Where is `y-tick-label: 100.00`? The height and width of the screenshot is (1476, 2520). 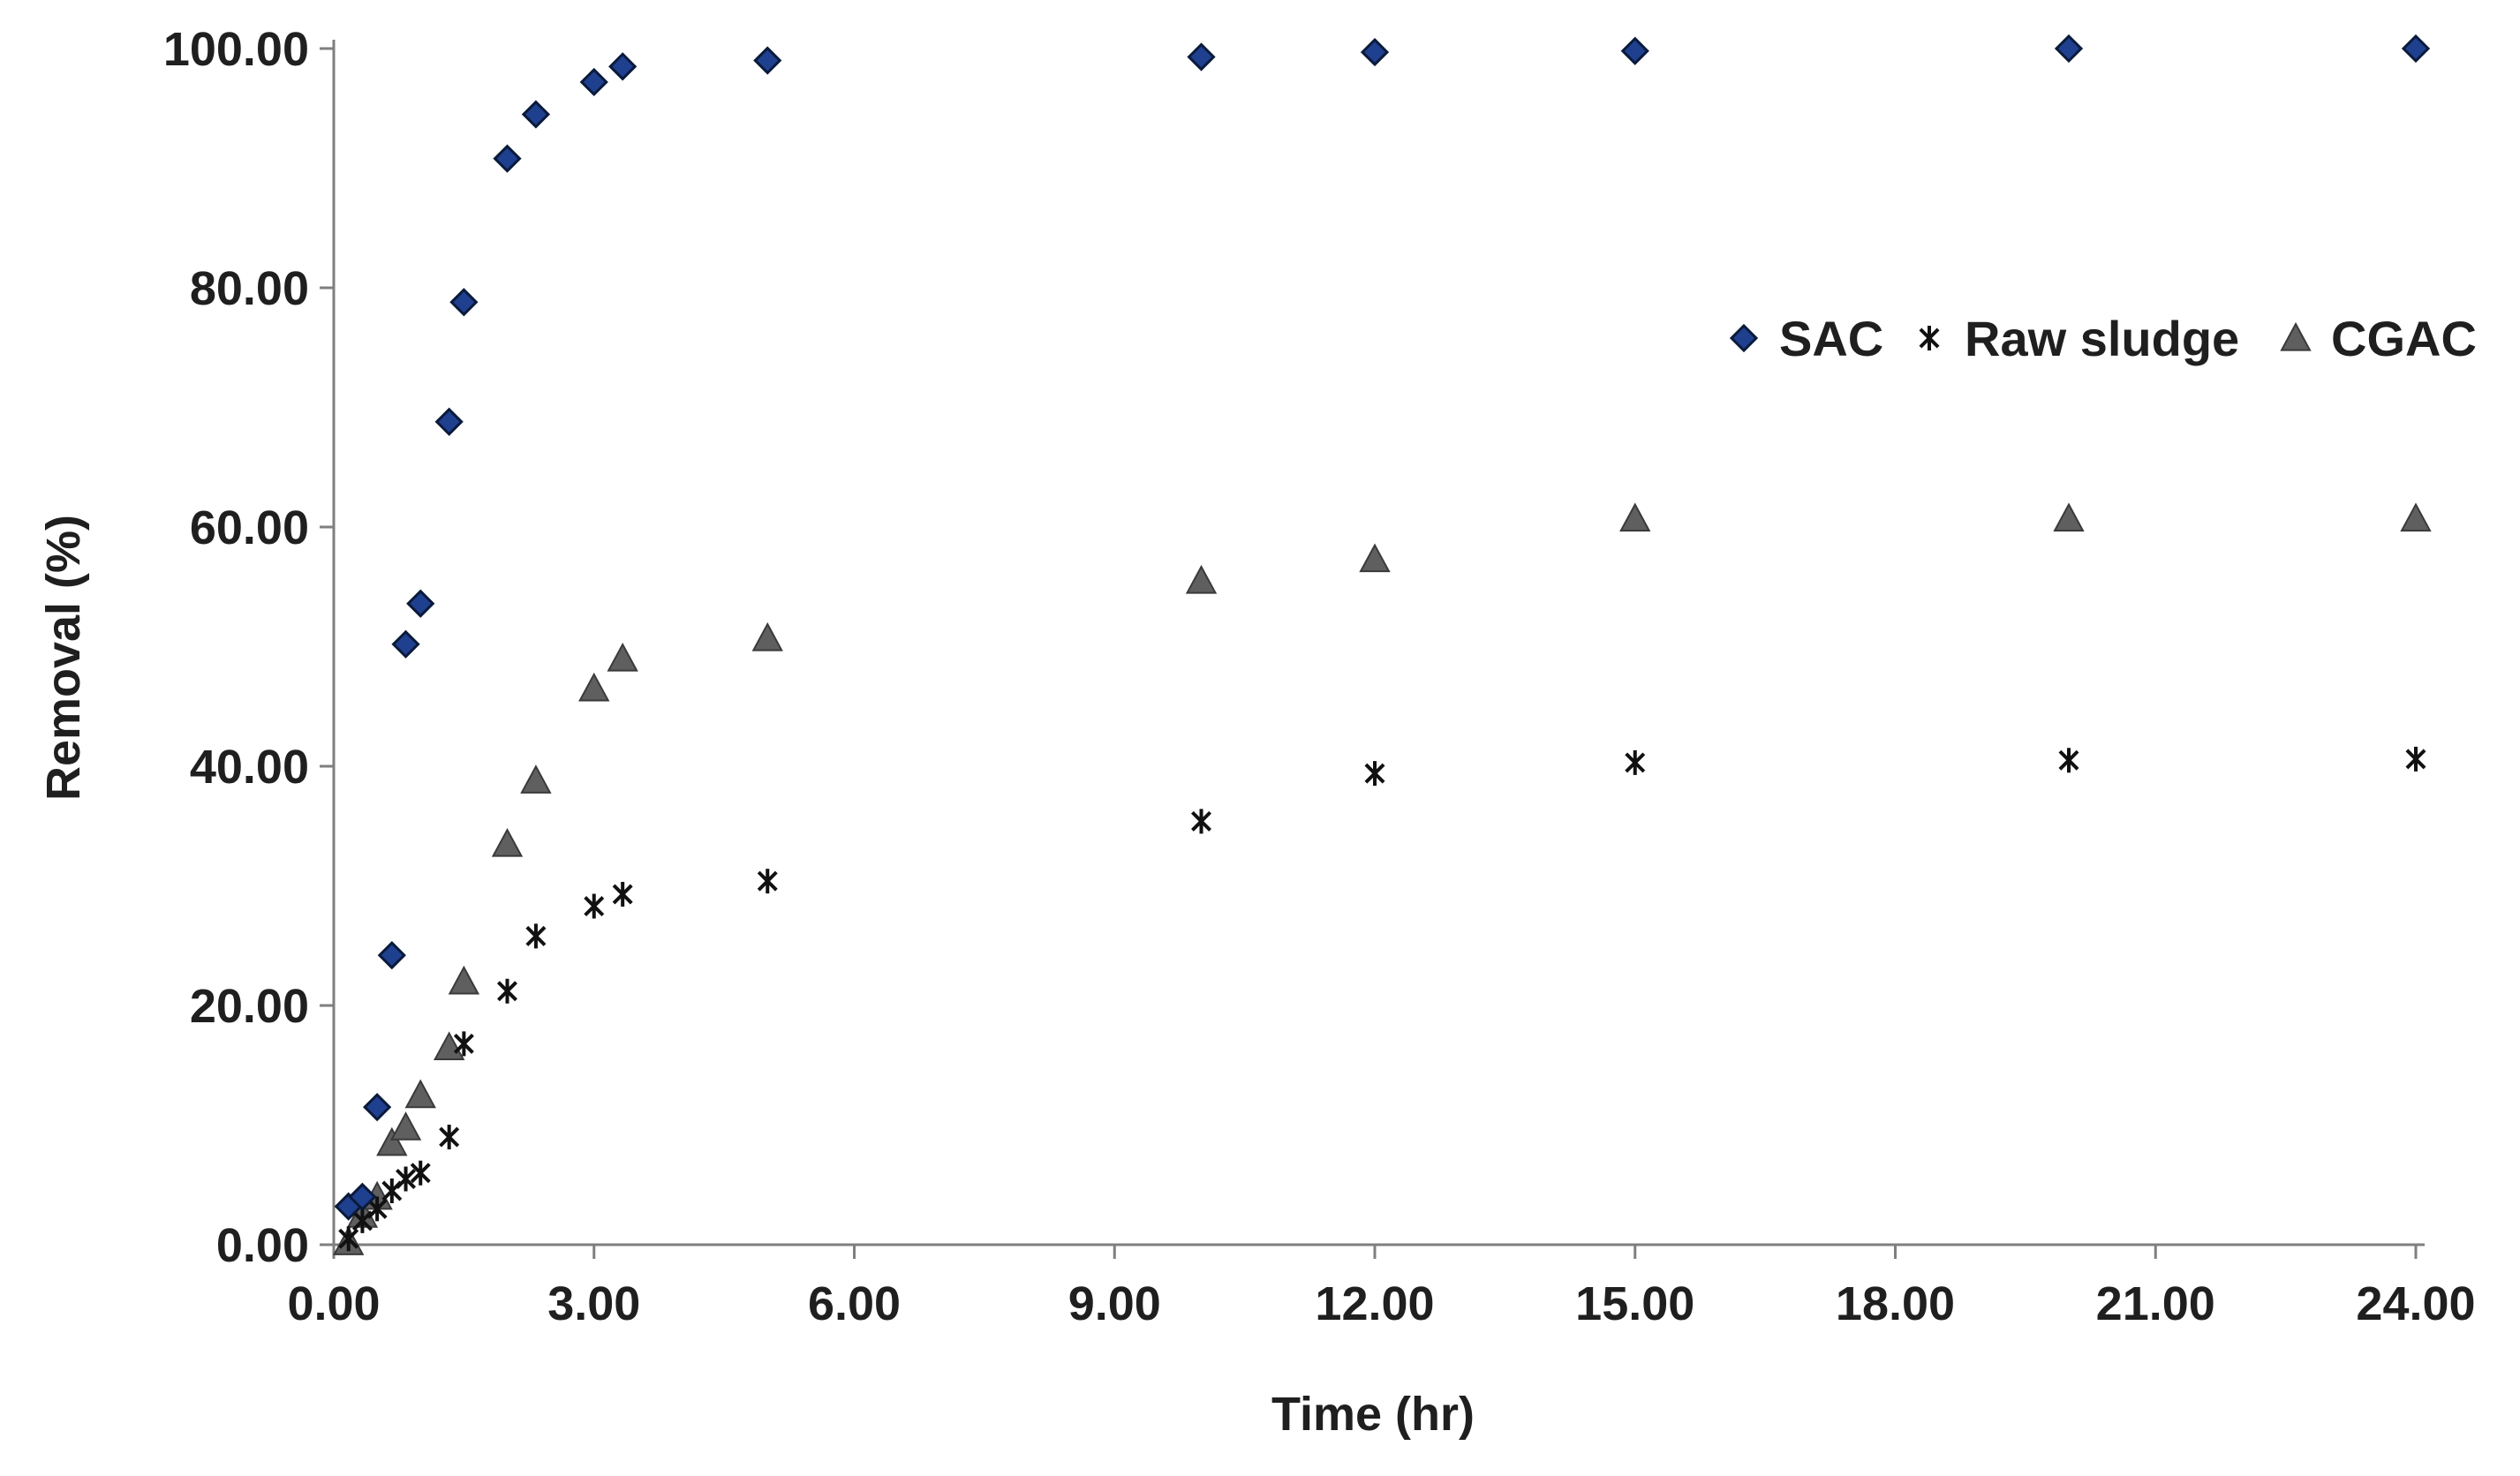 y-tick-label: 100.00 is located at coordinates (236, 49).